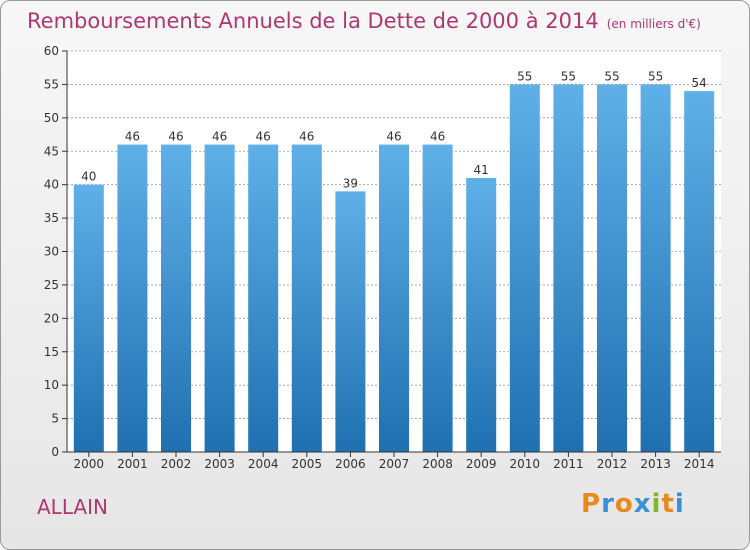 Image resolution: width=750 pixels, height=550 pixels. I want to click on logo-letter: x, so click(642, 504).